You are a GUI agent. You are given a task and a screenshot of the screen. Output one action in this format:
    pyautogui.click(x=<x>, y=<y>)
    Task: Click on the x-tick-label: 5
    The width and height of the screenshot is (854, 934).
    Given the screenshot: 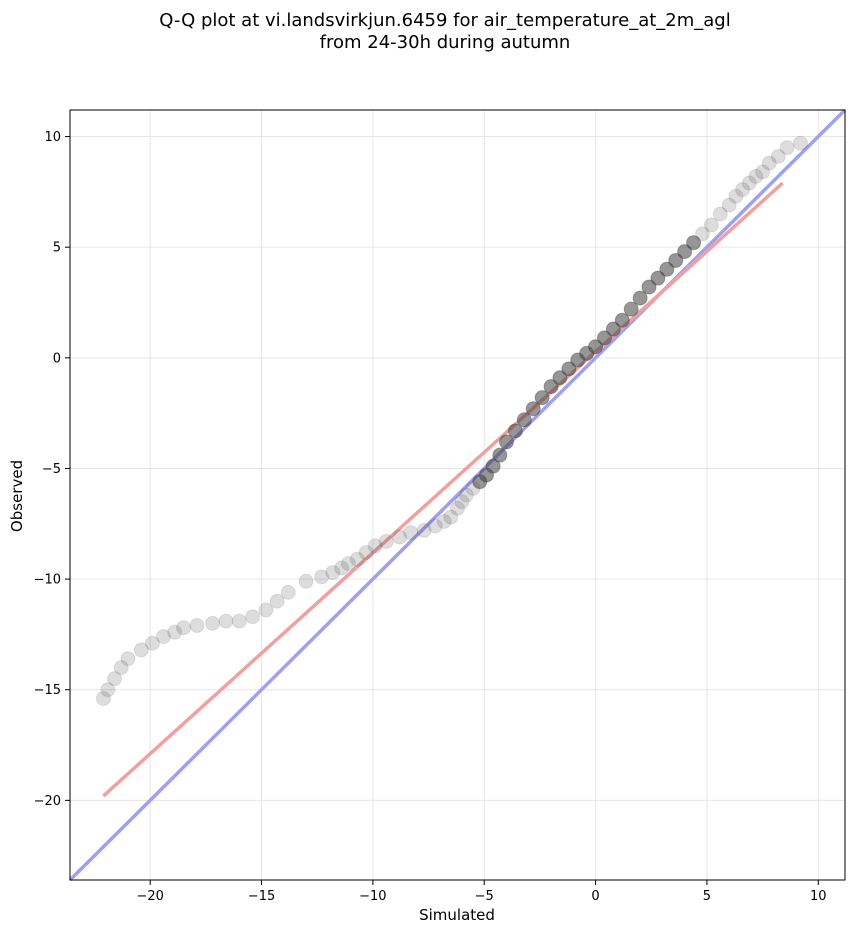 What is the action you would take?
    pyautogui.click(x=707, y=896)
    